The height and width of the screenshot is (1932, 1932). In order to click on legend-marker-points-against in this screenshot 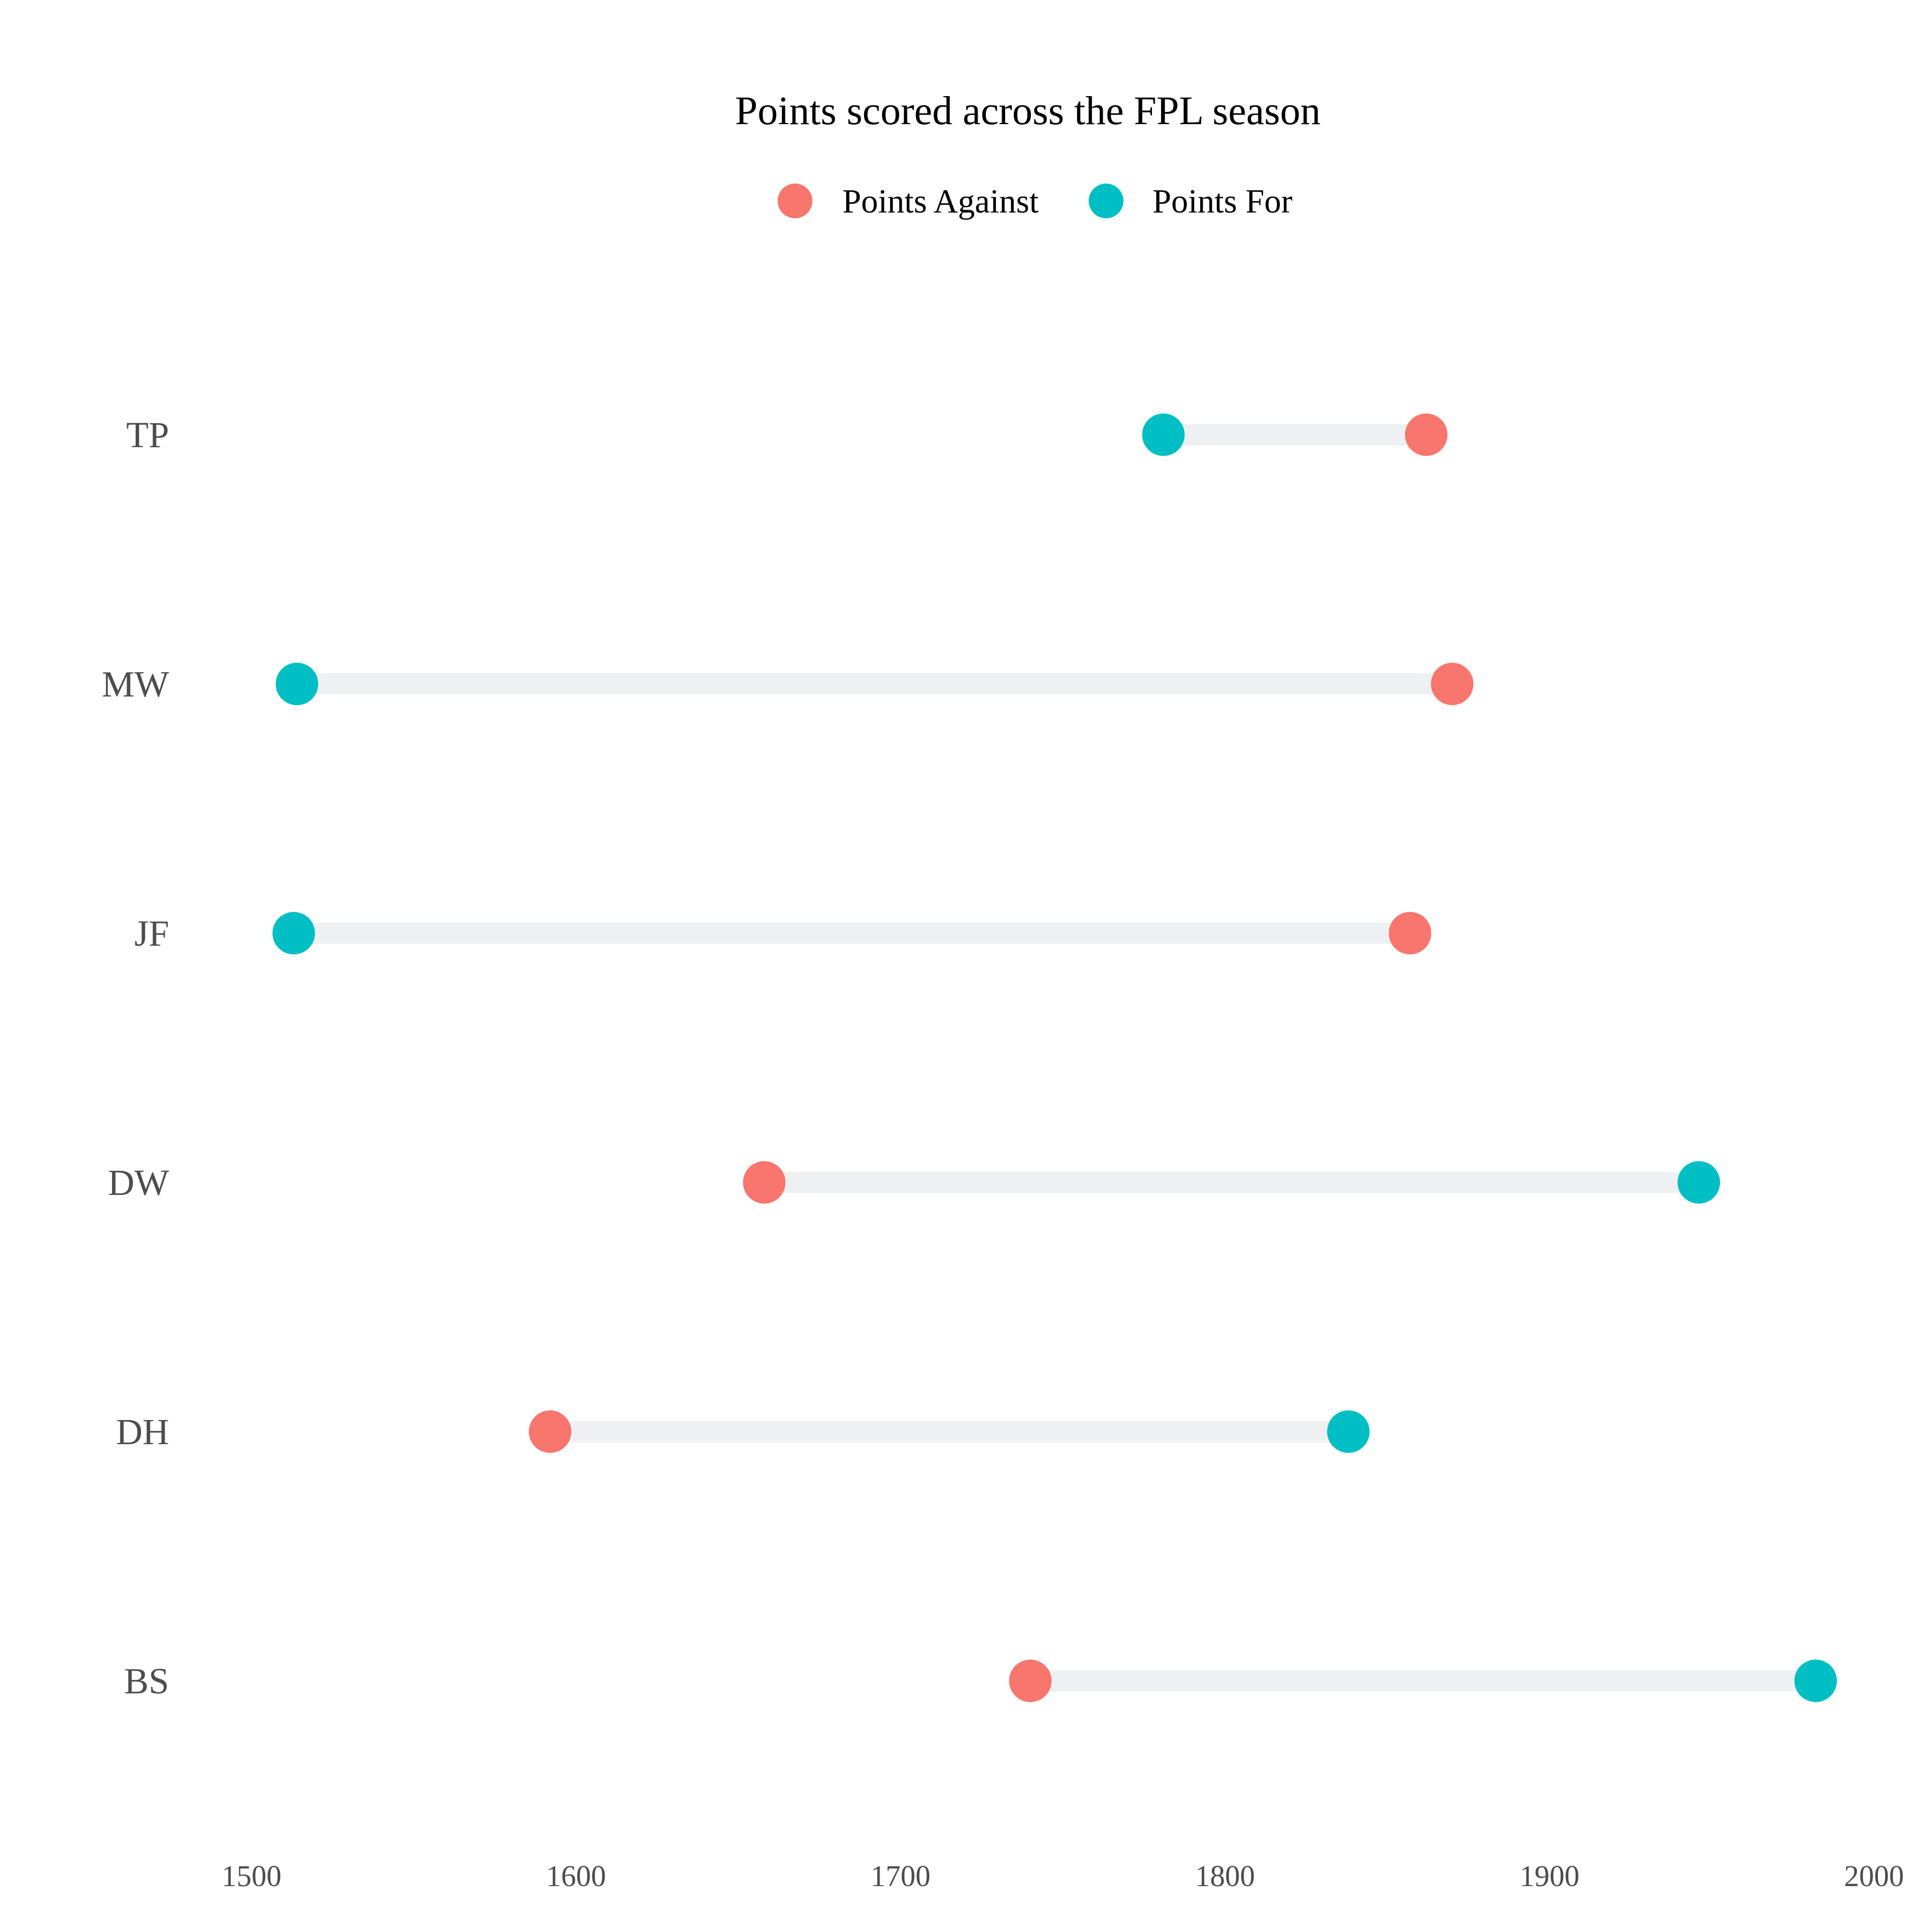, I will do `click(795, 201)`.